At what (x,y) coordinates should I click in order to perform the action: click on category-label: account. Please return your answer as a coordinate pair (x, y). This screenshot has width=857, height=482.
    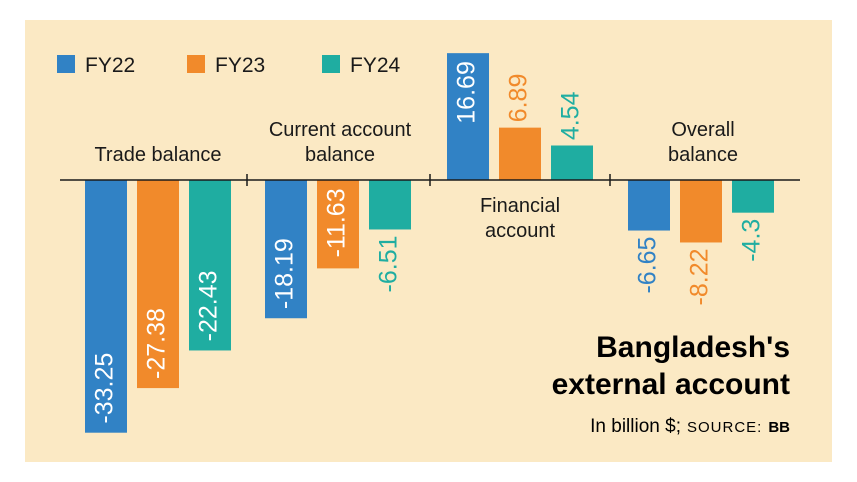
    Looking at the image, I should click on (520, 231).